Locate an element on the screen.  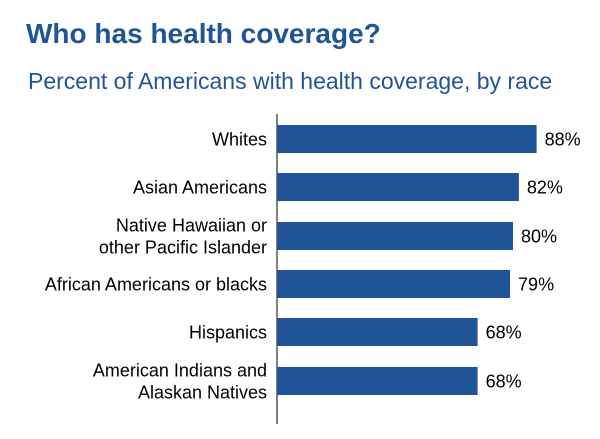
category-label: Alaskan Natives is located at coordinates (202, 393).